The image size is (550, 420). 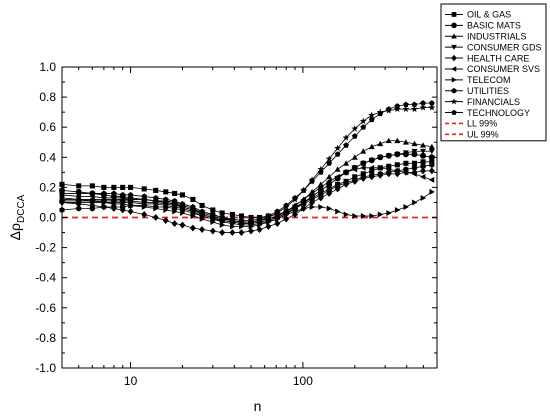 What do you see at coordinates (472, 135) in the screenshot?
I see `legend-entry-ul-99-: UL 99%` at bounding box center [472, 135].